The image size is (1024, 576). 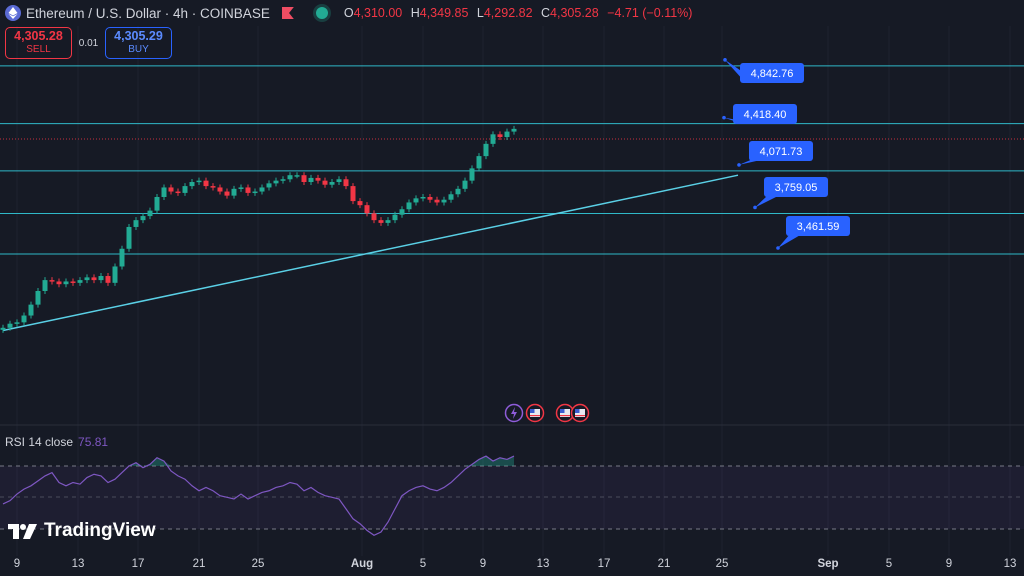 What do you see at coordinates (604, 564) in the screenshot?
I see `time-axis-tick-9: 17` at bounding box center [604, 564].